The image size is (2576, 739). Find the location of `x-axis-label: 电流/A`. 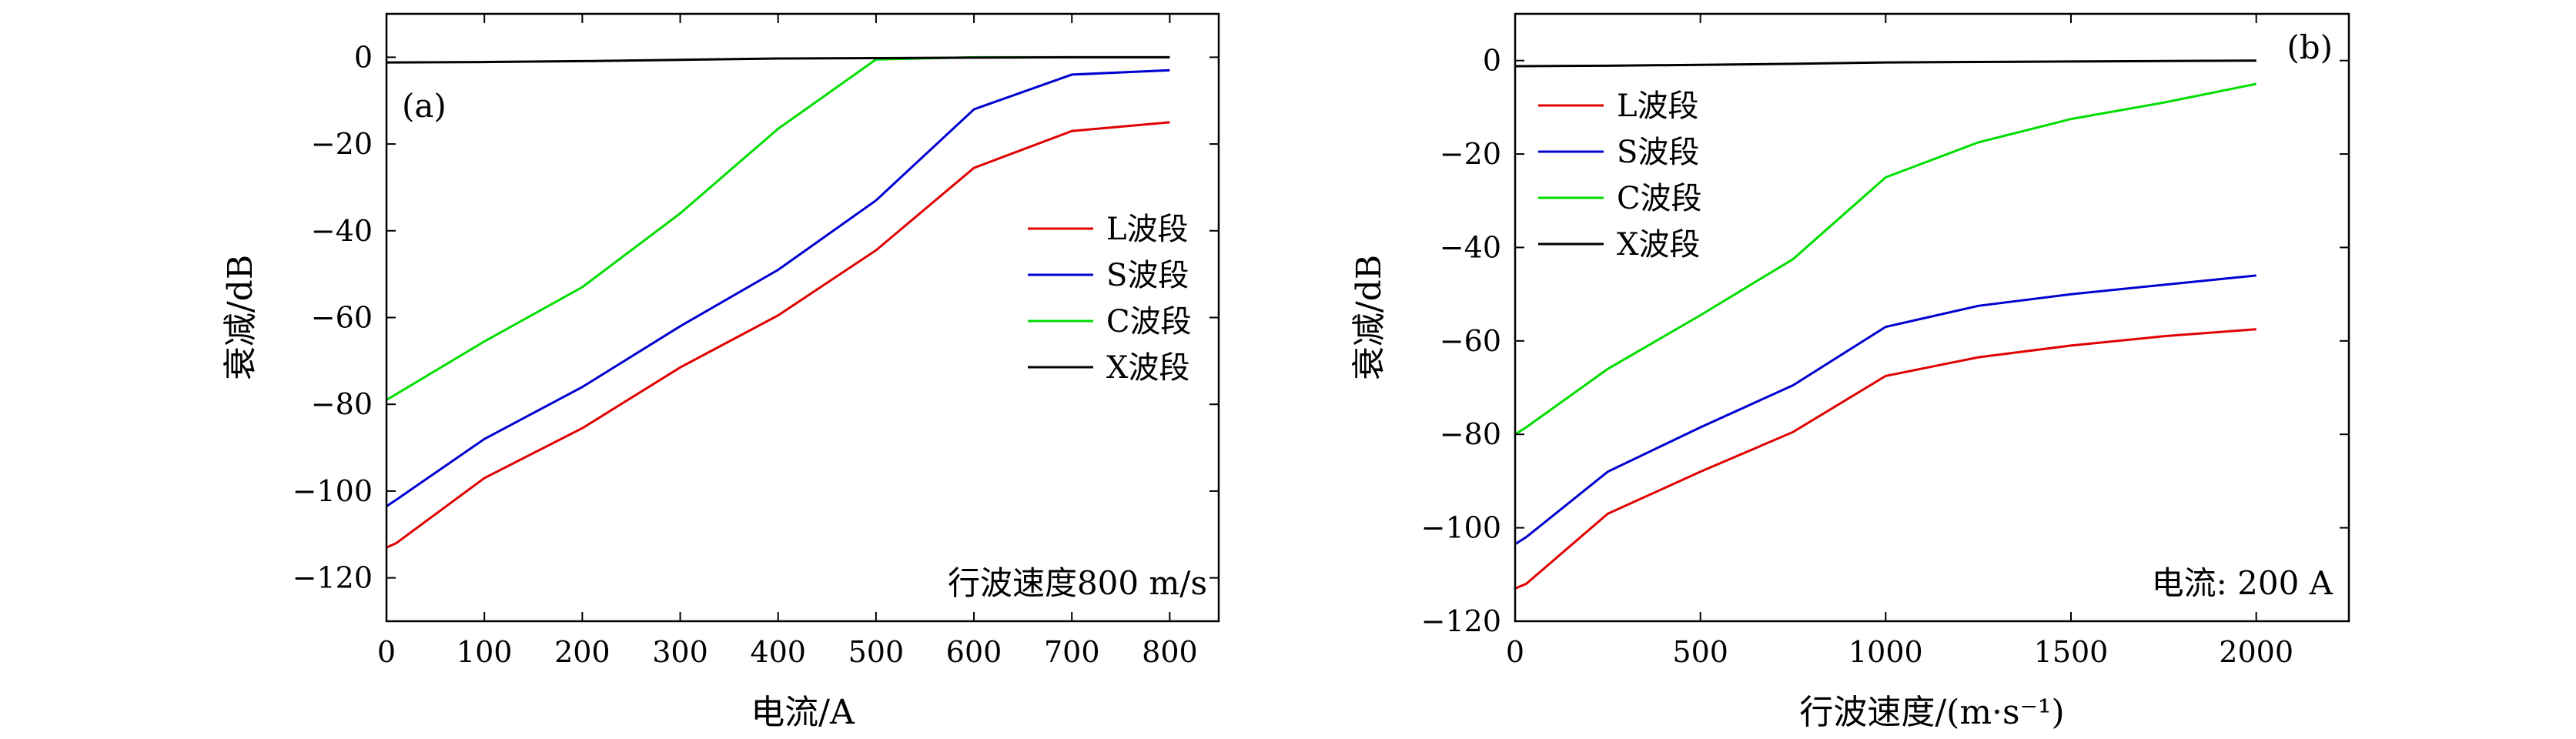

x-axis-label: 电流/A is located at coordinates (803, 712).